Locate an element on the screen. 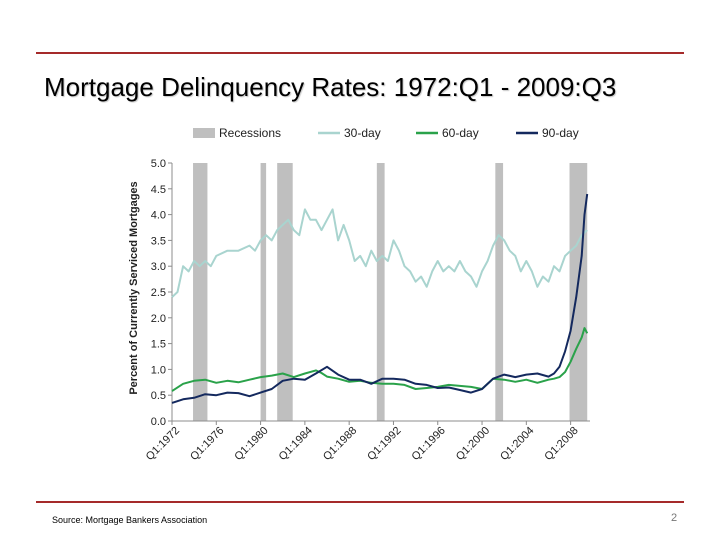 This screenshot has width=720, height=540. y-tick-label: 0.5 is located at coordinates (158, 396).